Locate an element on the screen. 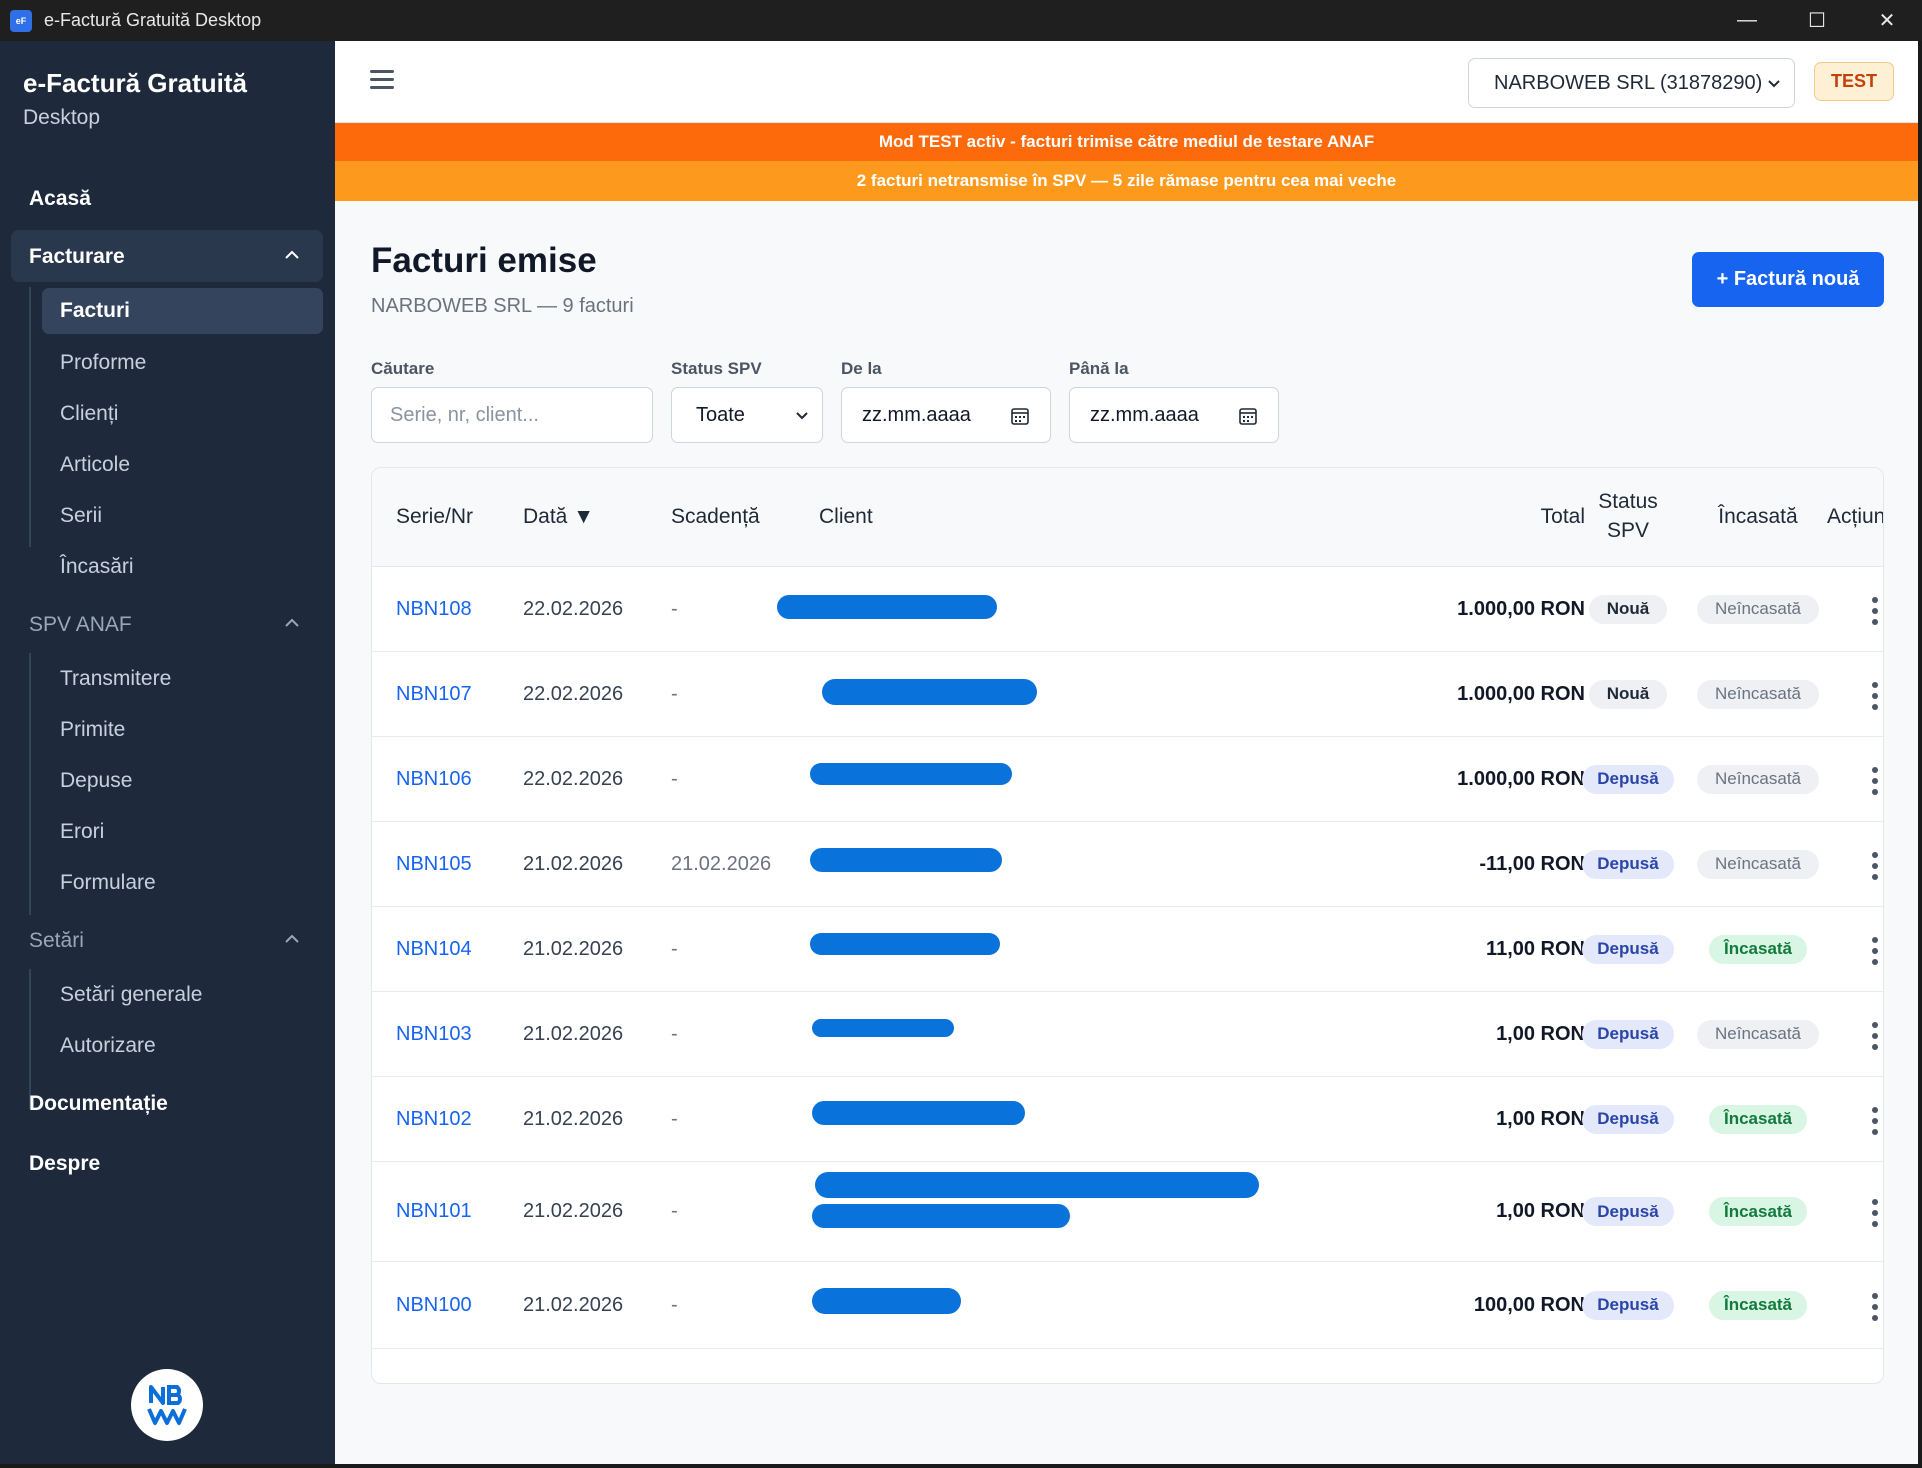  nbw-logo-icon is located at coordinates (167, 1405).